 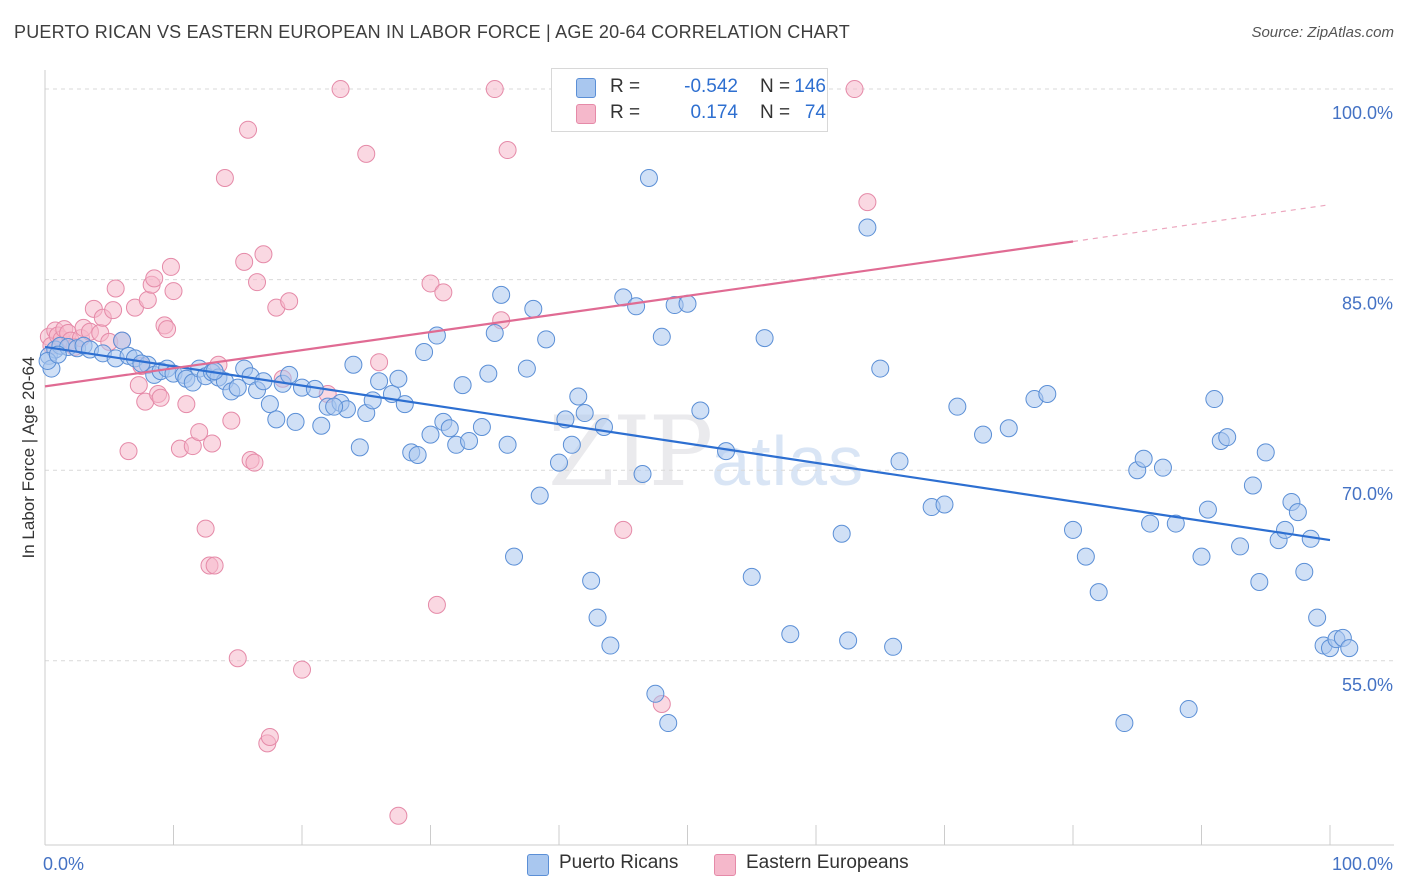 I want to click on y-tick-label: 55.0%, so click(x=1367, y=685).